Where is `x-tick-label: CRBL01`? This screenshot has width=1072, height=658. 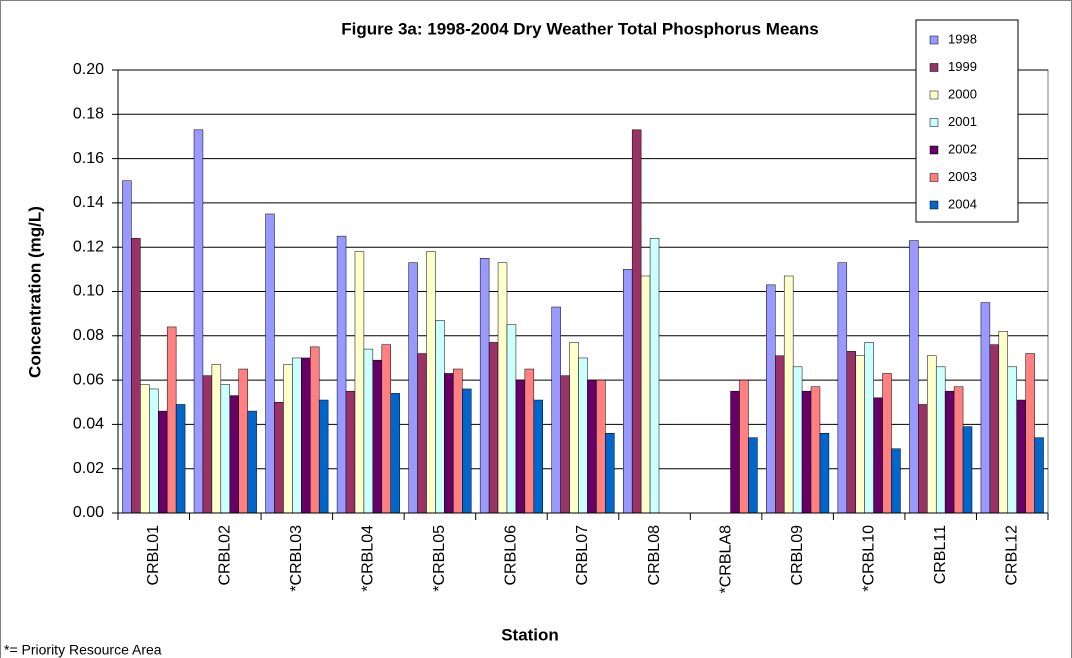
x-tick-label: CRBL01 is located at coordinates (153, 555).